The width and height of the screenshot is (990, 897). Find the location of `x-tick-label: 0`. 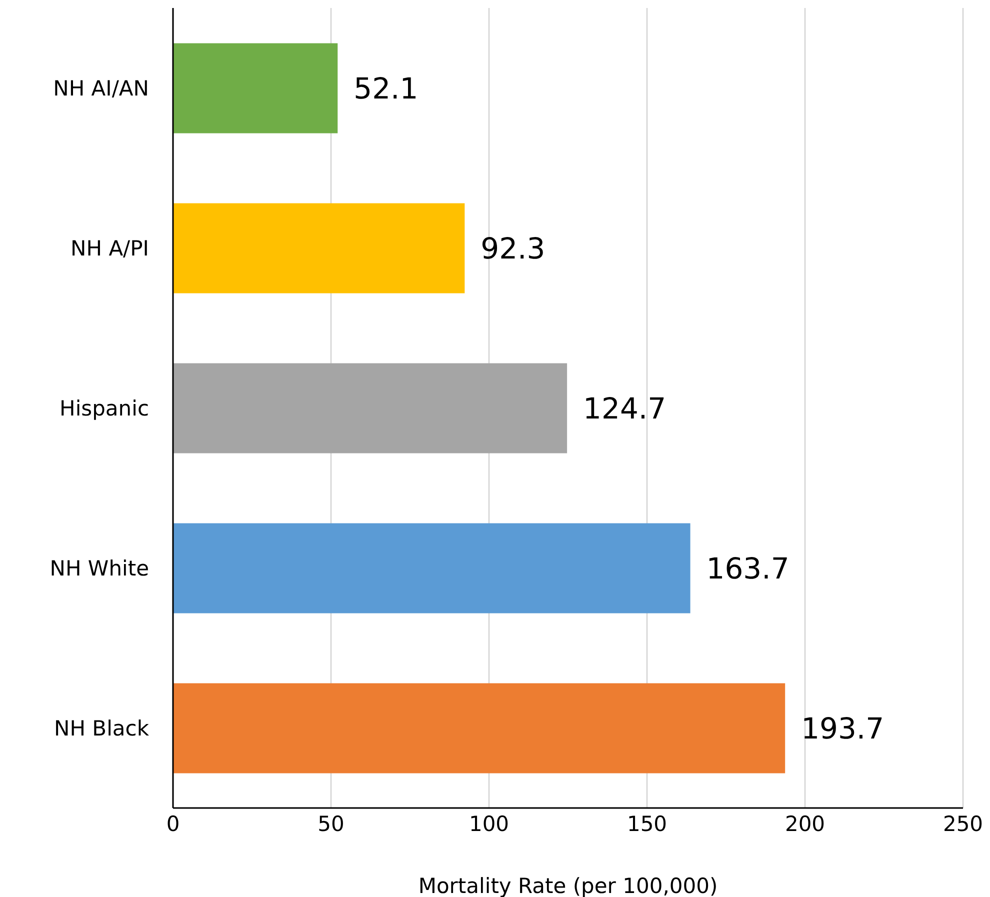

x-tick-label: 0 is located at coordinates (173, 824).